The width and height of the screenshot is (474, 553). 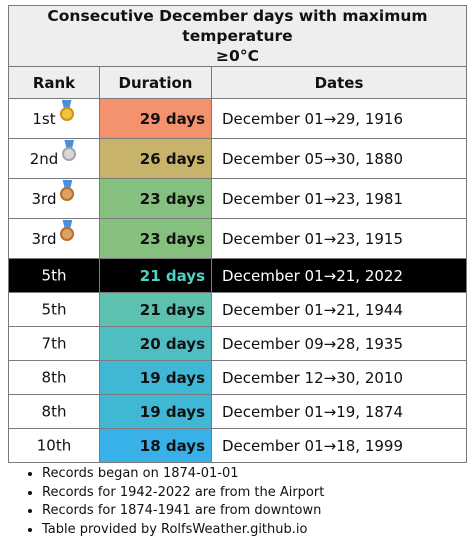 I want to click on dates-cell: December 01→21, 2022, so click(x=339, y=275).